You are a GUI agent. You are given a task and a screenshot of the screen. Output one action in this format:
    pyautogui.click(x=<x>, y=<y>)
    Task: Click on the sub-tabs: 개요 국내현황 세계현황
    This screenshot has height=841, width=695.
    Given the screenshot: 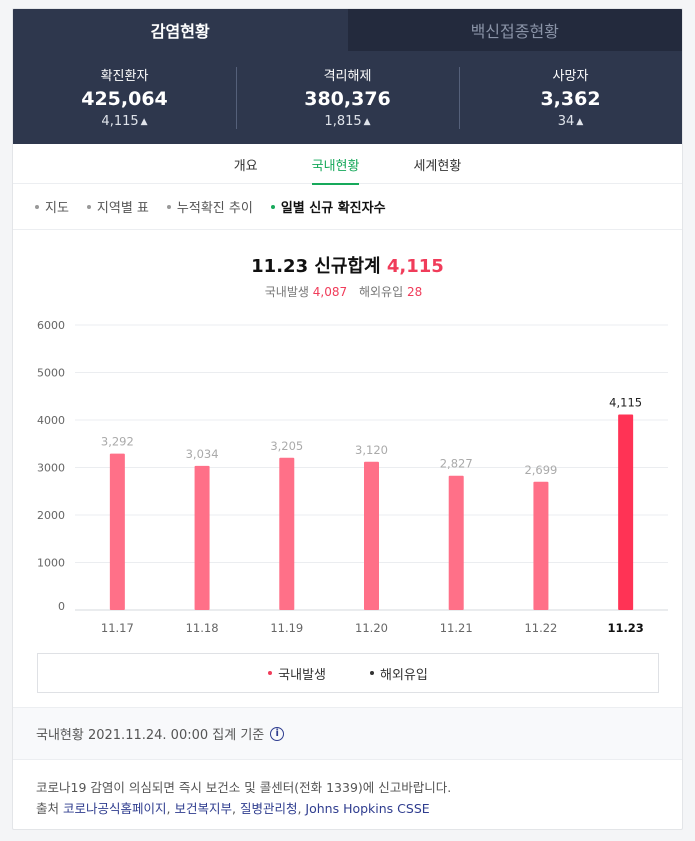 What is the action you would take?
    pyautogui.click(x=347, y=164)
    